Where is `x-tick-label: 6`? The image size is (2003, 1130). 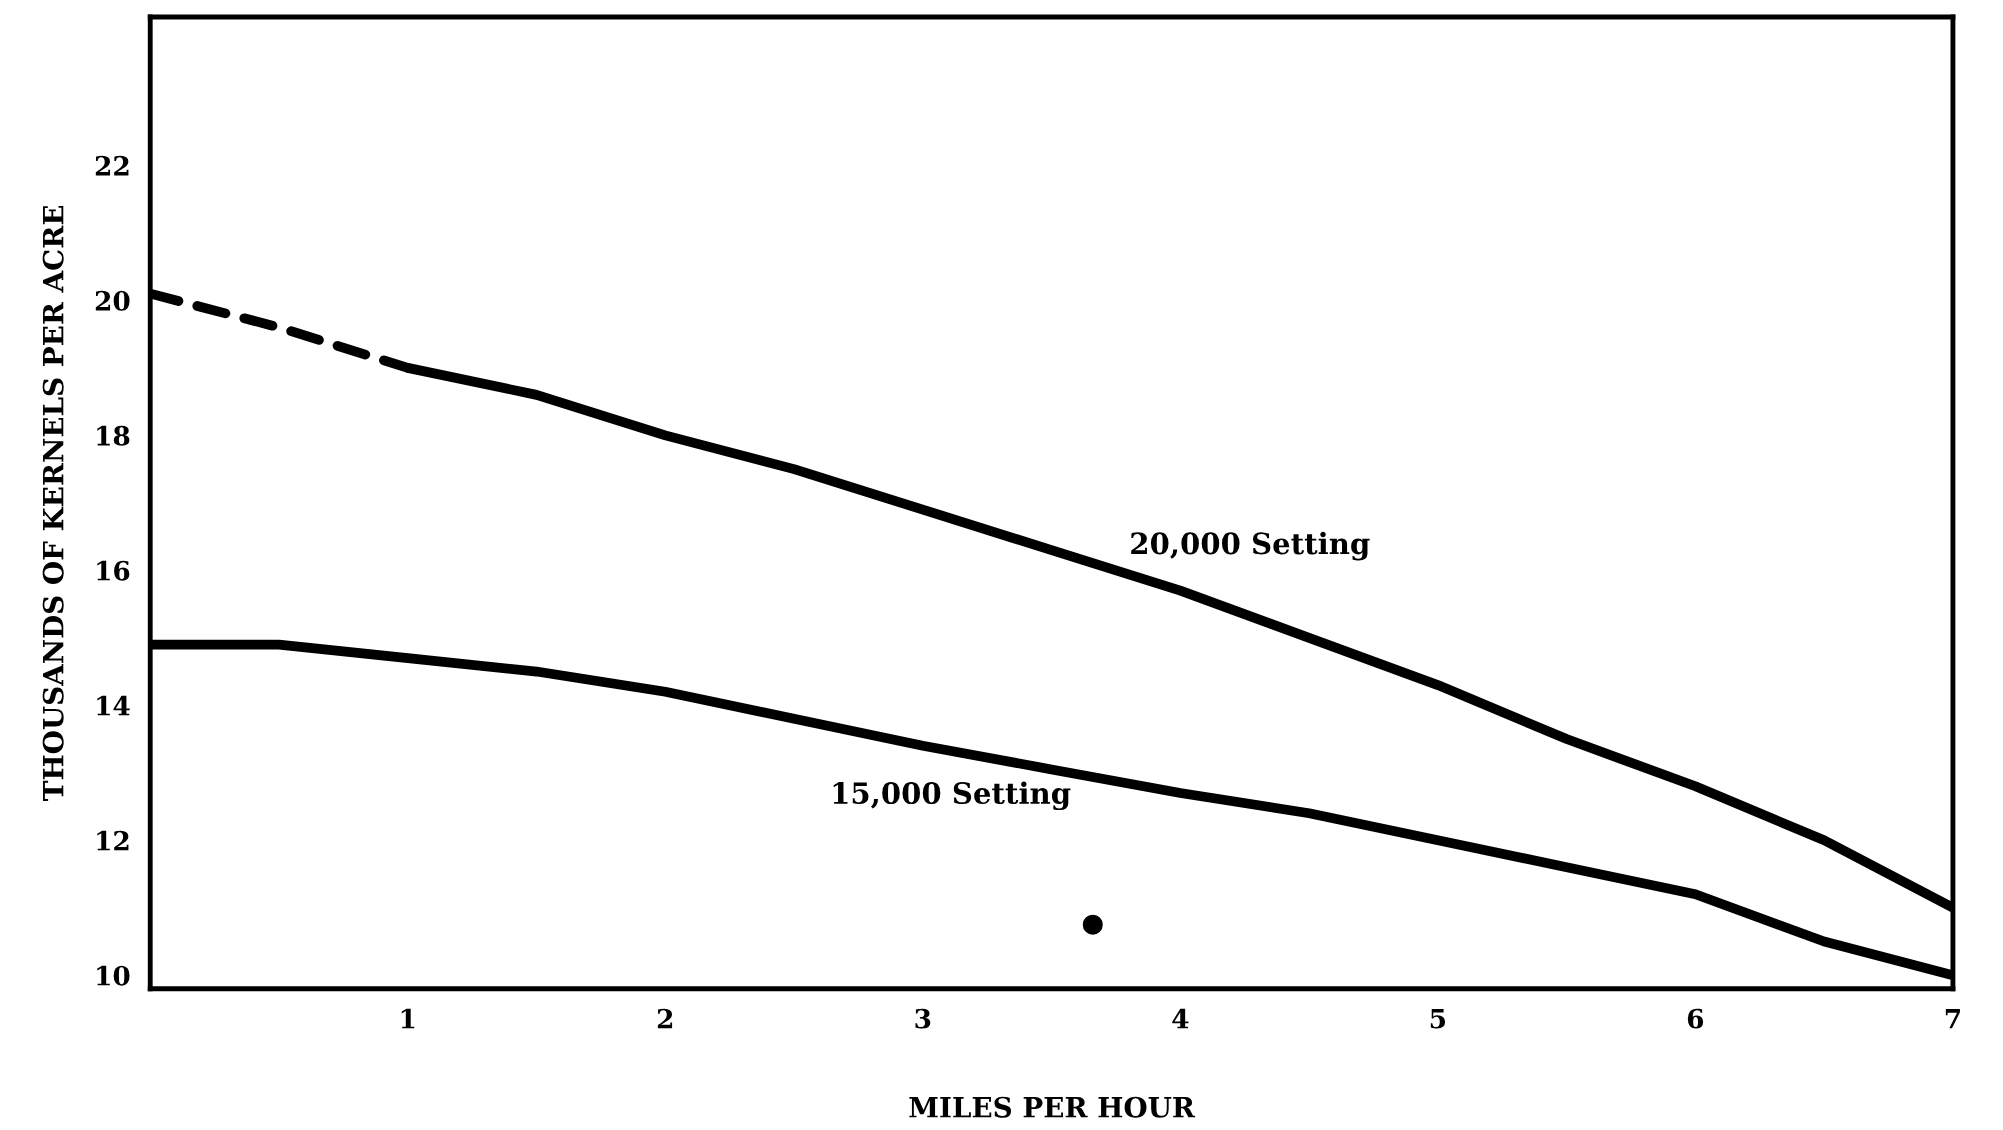 x-tick-label: 6 is located at coordinates (1695, 1018).